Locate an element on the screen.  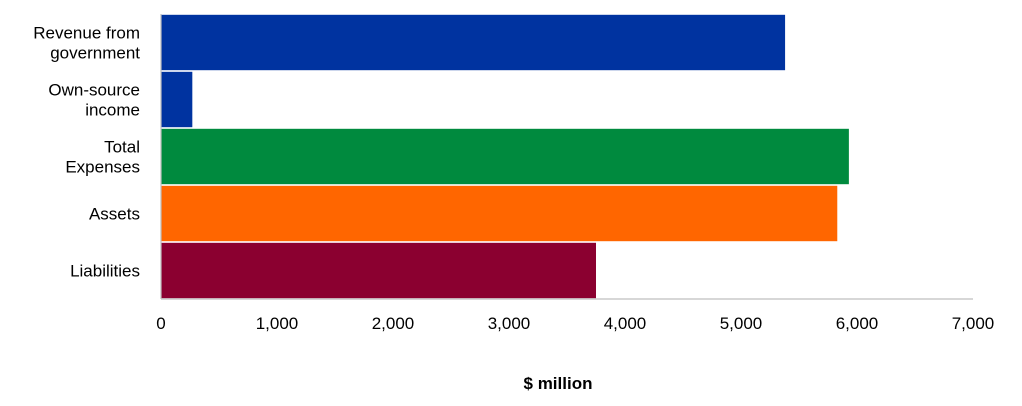
x-tick-label: 6,000 is located at coordinates (857, 323).